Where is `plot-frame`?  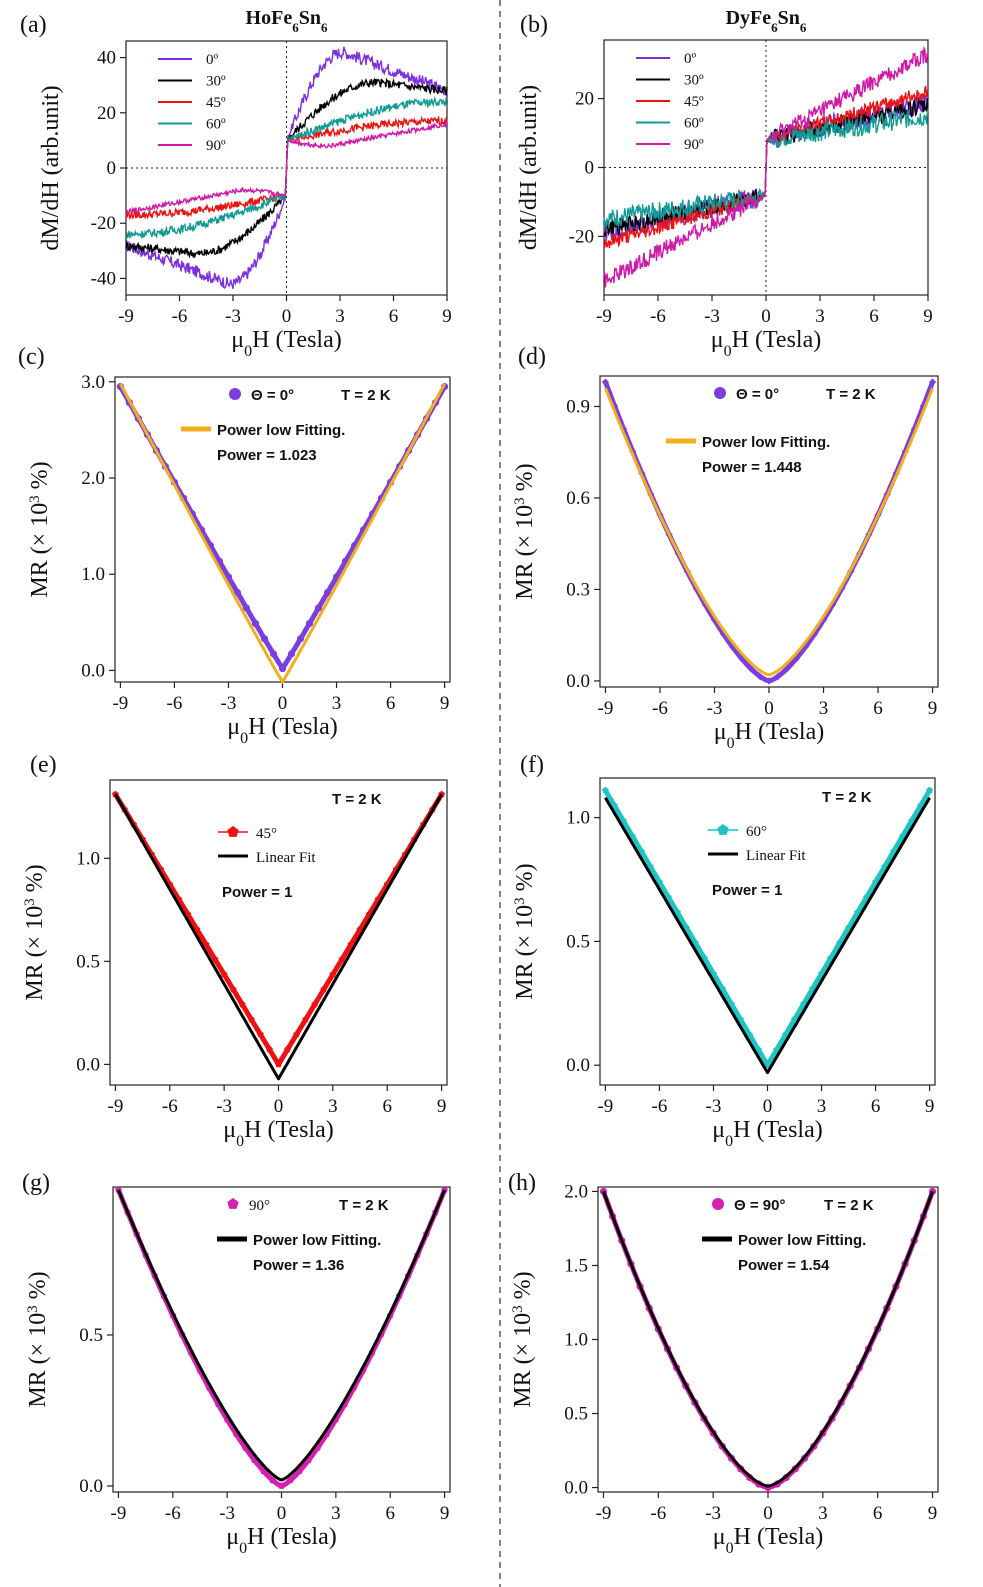
plot-frame is located at coordinates (769, 531).